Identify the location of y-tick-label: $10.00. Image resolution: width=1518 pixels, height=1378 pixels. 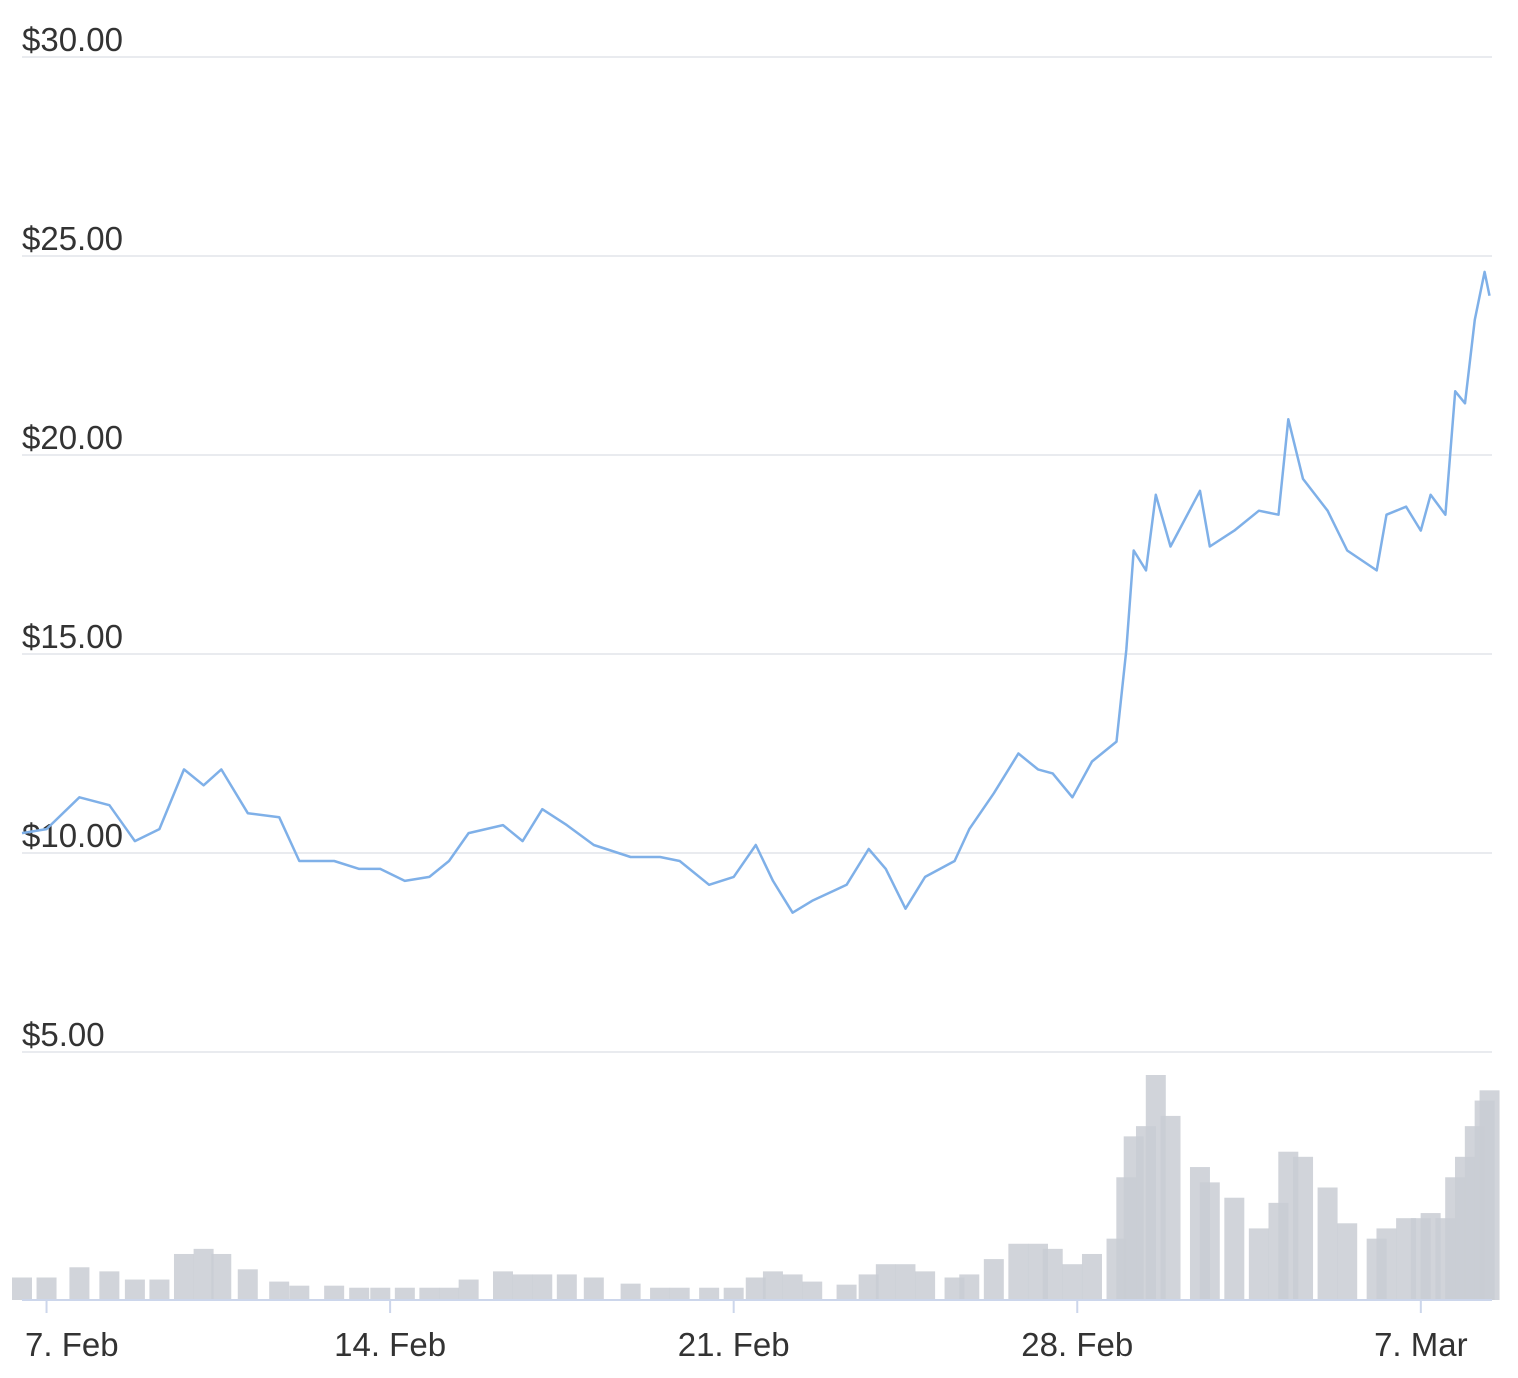
(72, 835).